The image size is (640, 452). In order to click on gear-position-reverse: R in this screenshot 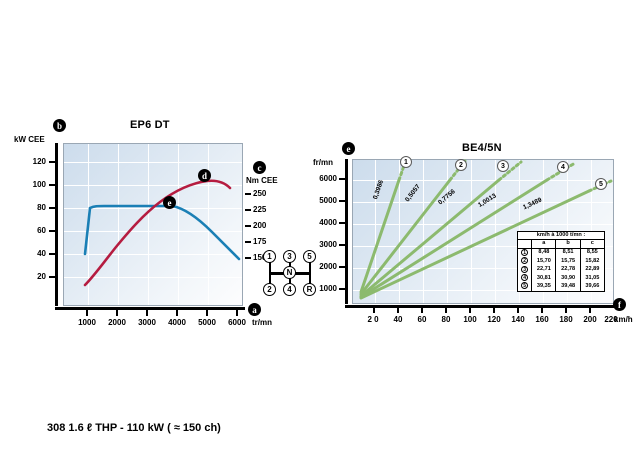, I will do `click(309, 289)`.